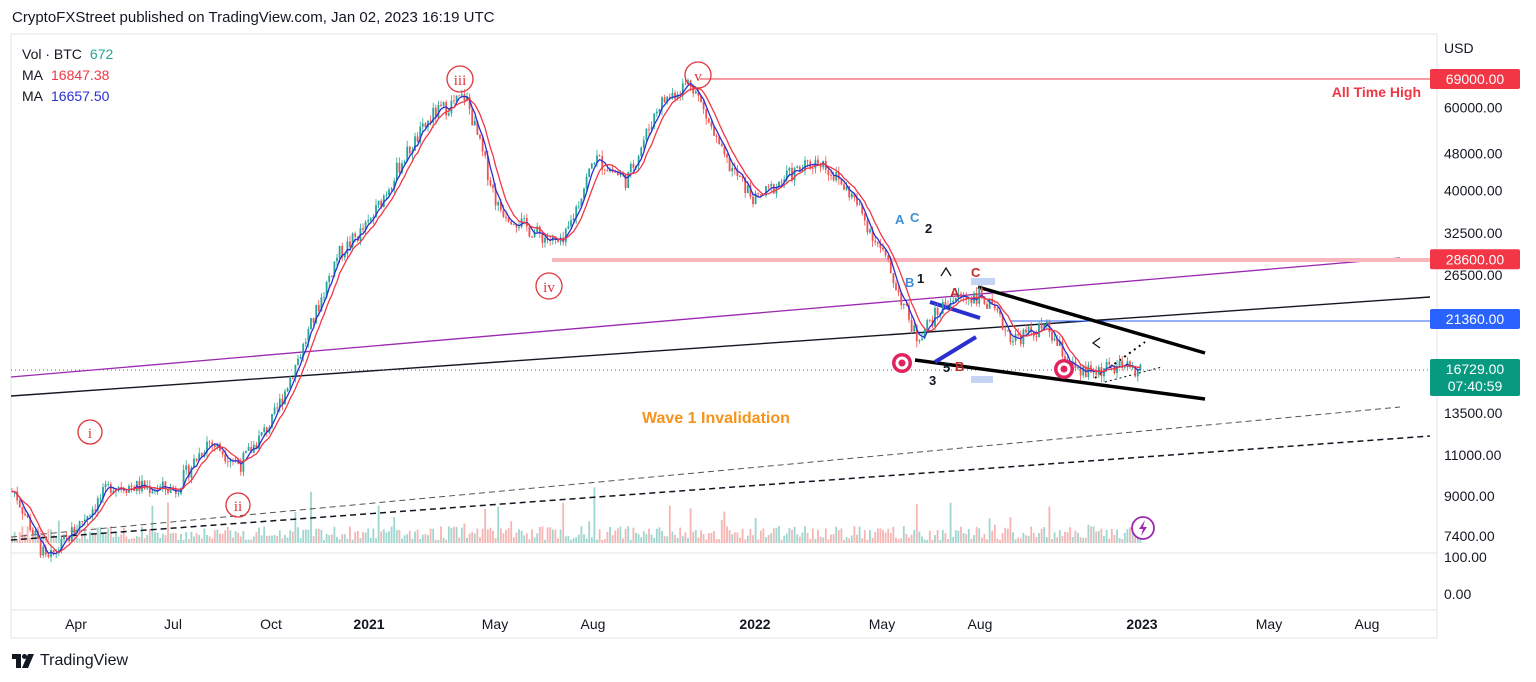 This screenshot has width=1536, height=682. I want to click on count-label-b-red: B, so click(959, 366).